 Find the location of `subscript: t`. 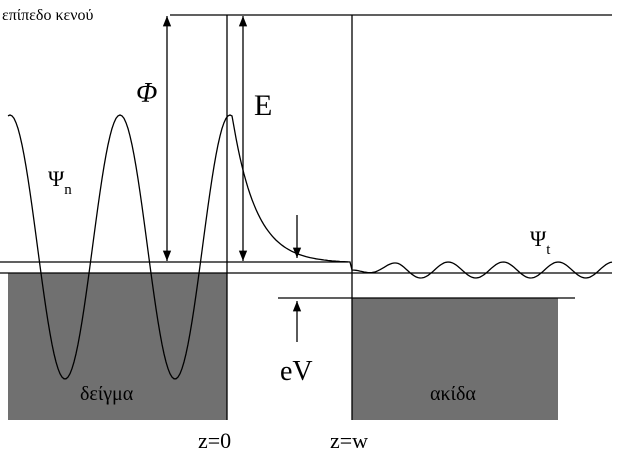

subscript: t is located at coordinates (548, 250).